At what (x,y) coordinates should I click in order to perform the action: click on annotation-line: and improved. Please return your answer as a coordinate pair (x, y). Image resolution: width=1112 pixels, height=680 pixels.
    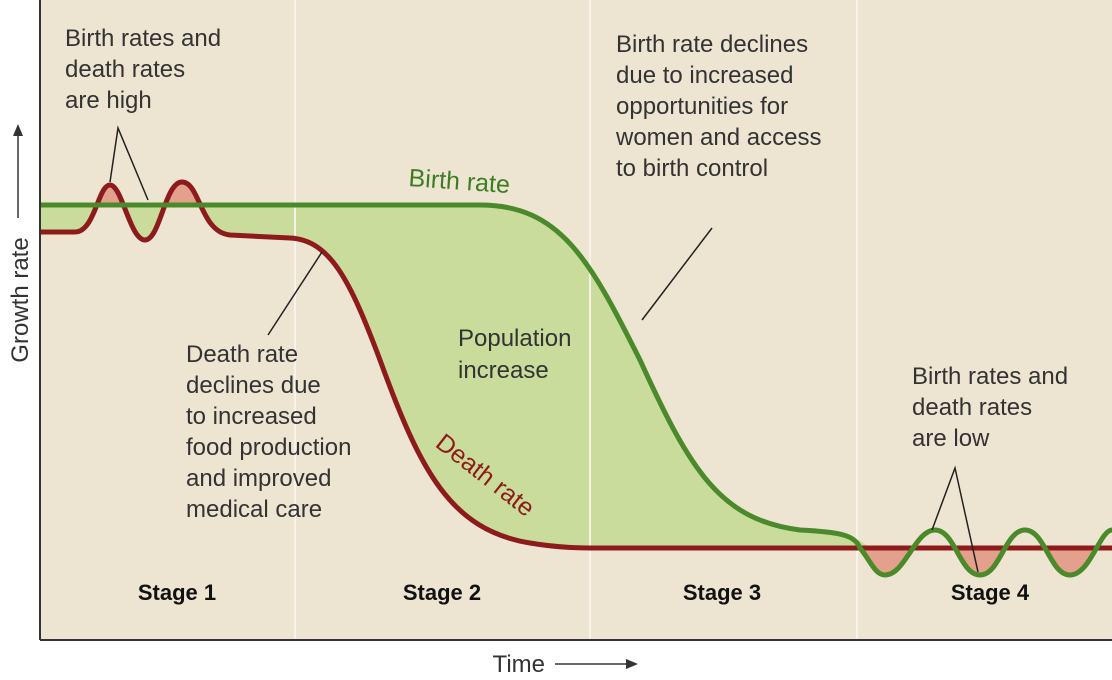
    Looking at the image, I should click on (258, 478).